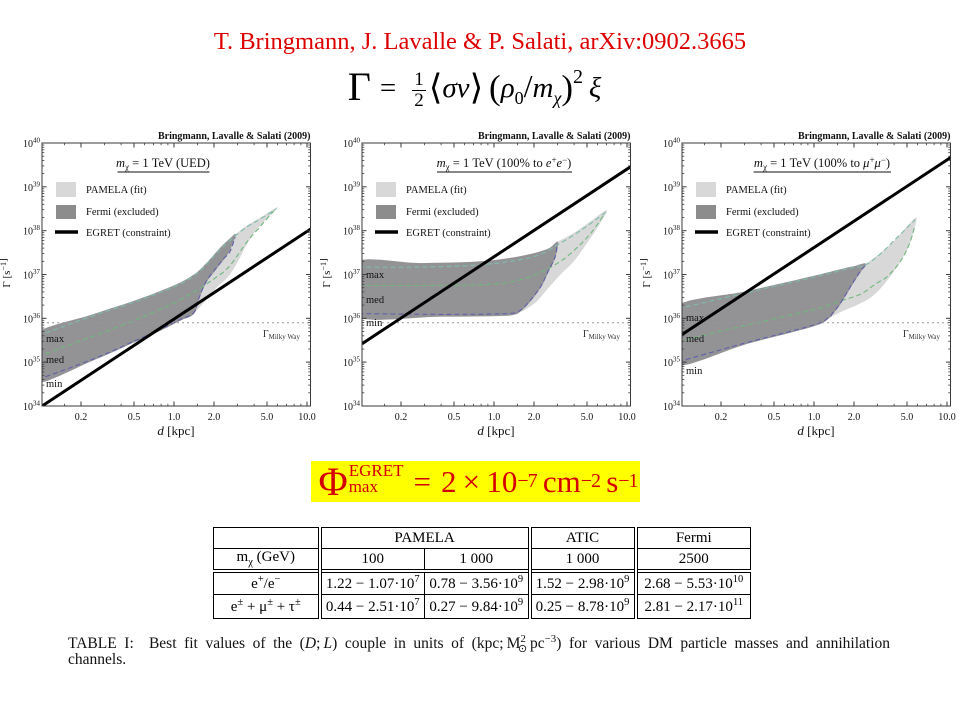  I want to click on svg-text: mχ = 1 TeV (100% to e+e−), so click(504, 163).